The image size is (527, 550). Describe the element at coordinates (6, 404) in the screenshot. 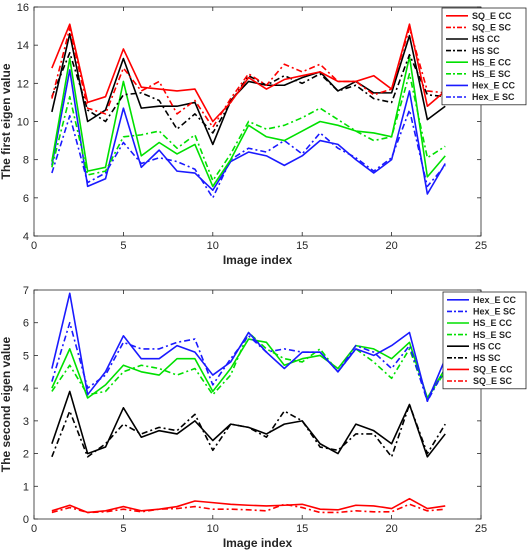

I see `y-axis-label: The second eigen value` at that location.